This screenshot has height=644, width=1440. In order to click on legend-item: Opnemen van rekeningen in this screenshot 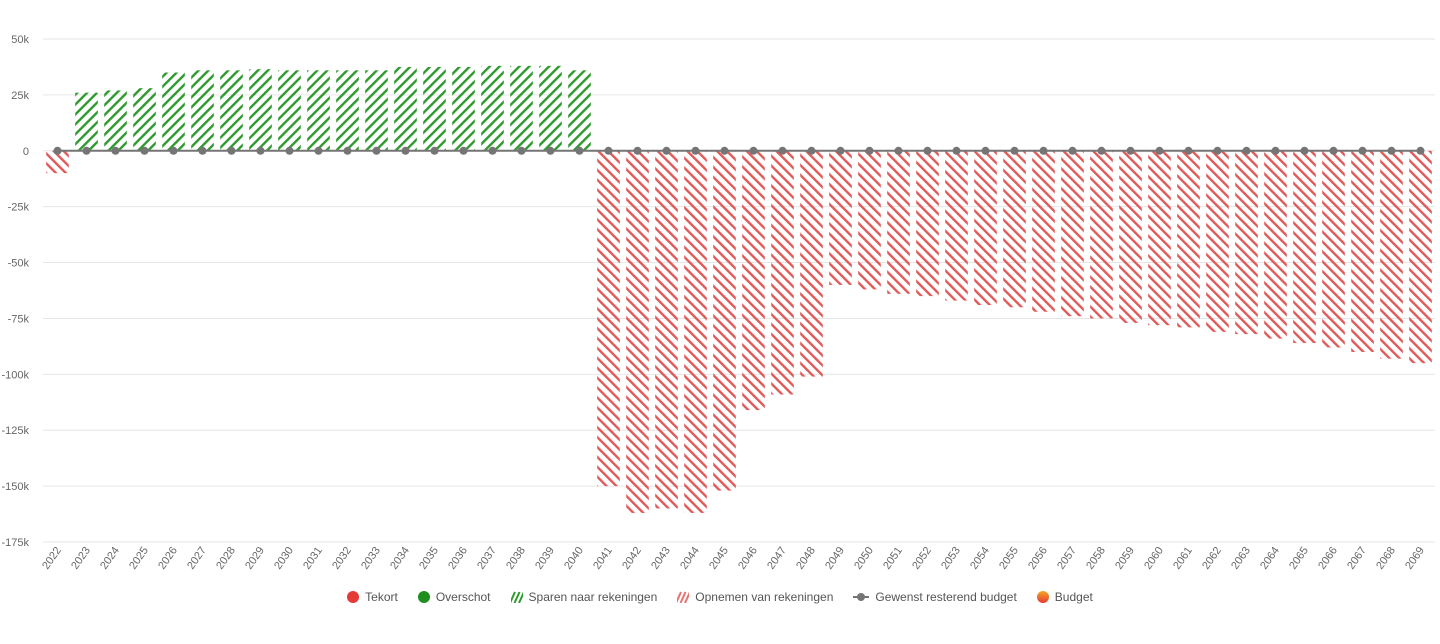, I will do `click(755, 597)`.